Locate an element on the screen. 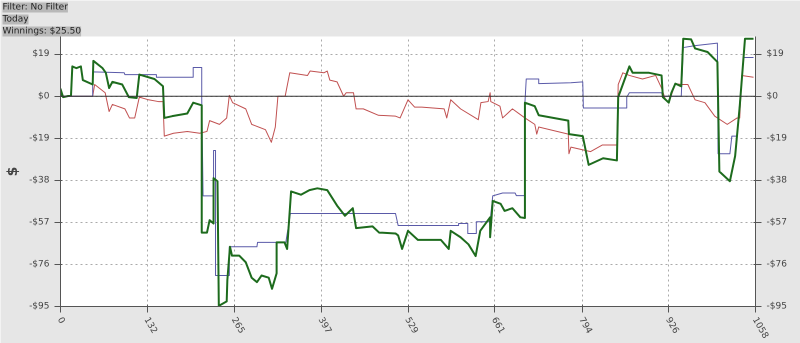 This screenshot has width=800, height=343. x-tick-label: 661 is located at coordinates (497, 326).